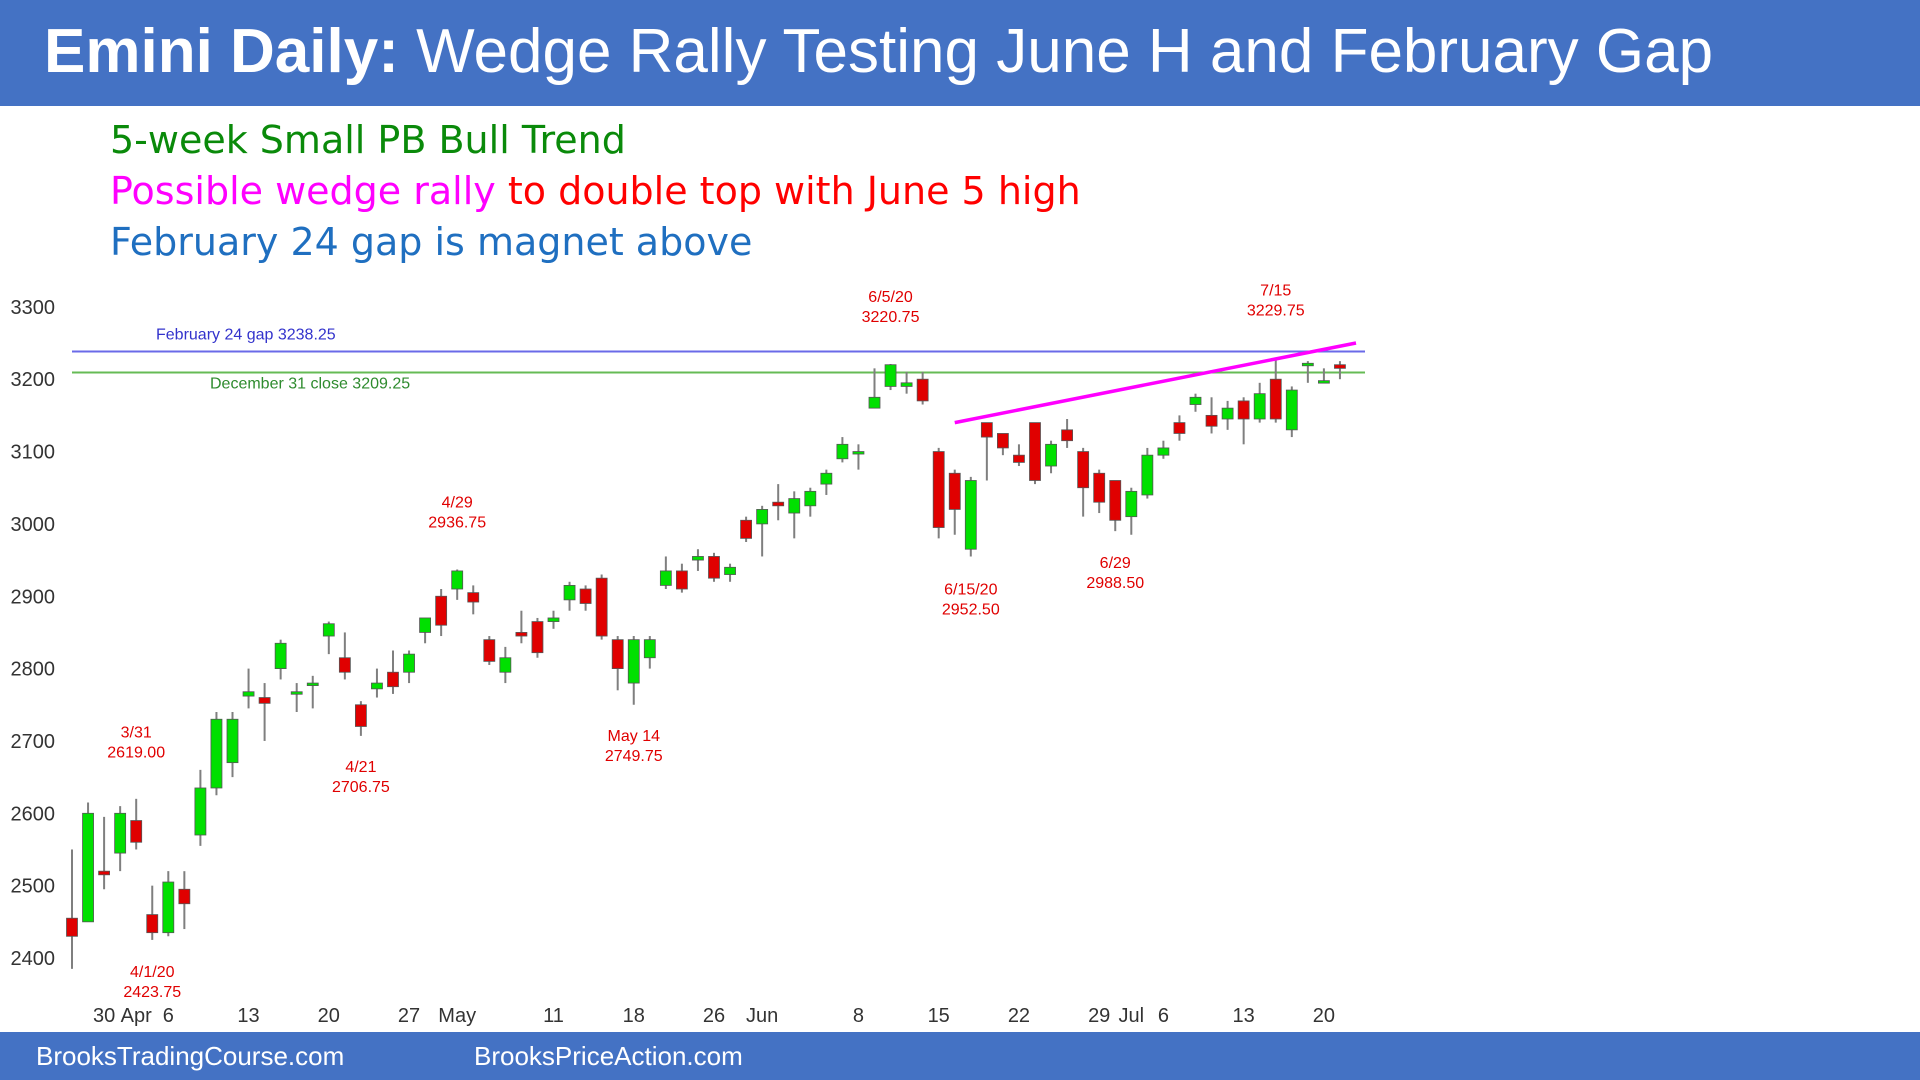  I want to click on title-bold: Emini Daily:, so click(221, 51).